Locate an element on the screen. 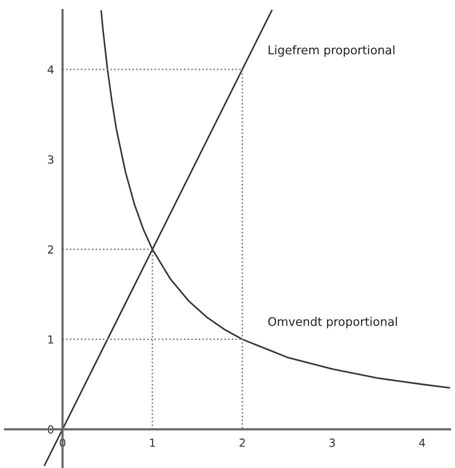 The height and width of the screenshot is (468, 455). y-tick-label: 4 is located at coordinates (51, 70).